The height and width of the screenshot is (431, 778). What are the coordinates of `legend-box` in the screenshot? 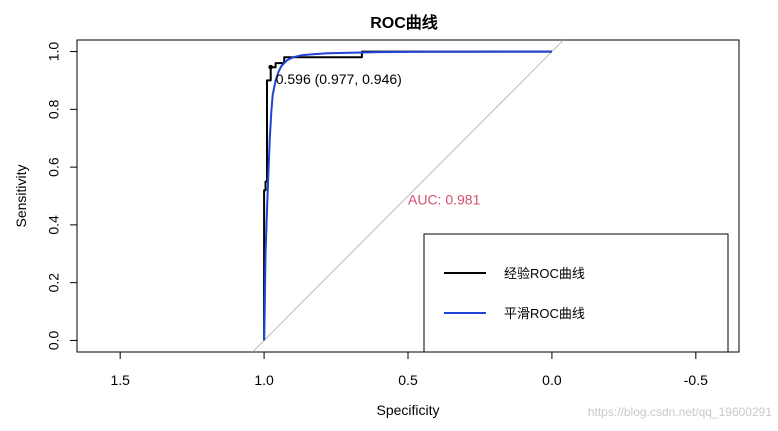 It's located at (576, 293).